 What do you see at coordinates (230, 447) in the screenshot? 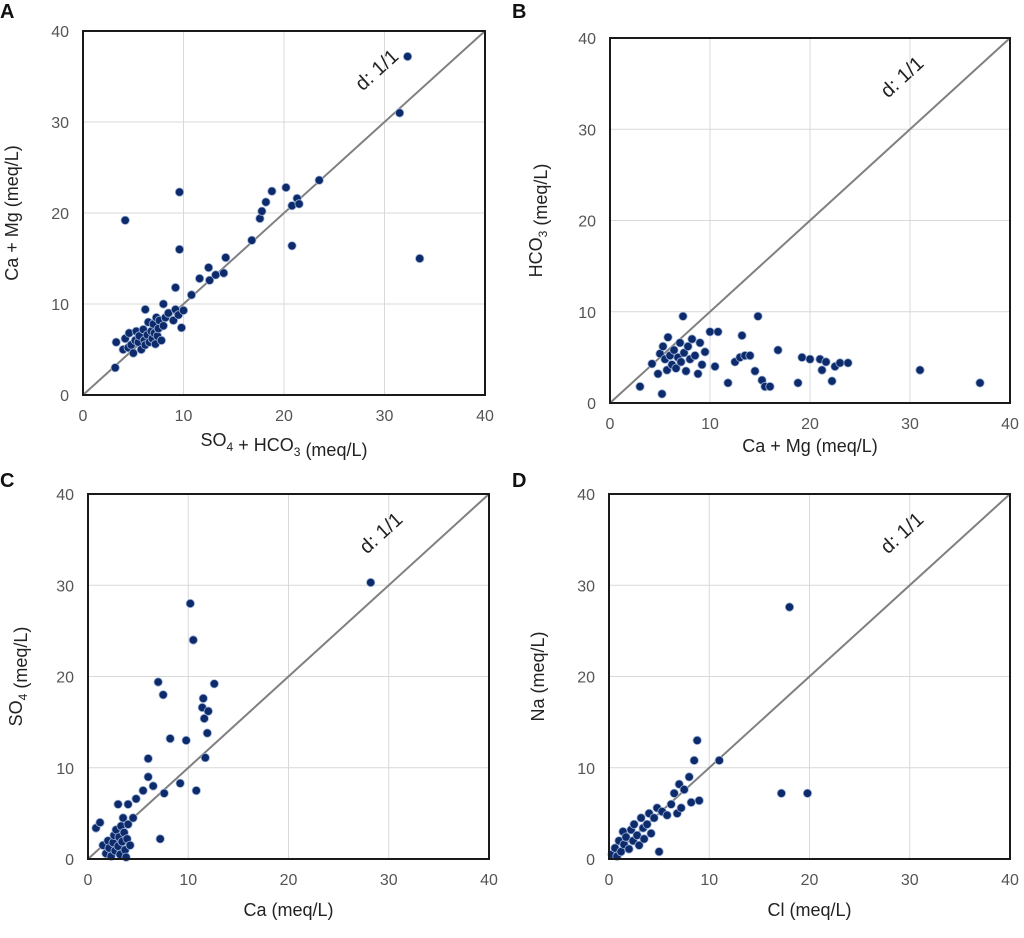
I see `axis-label-subscript: 4` at bounding box center [230, 447].